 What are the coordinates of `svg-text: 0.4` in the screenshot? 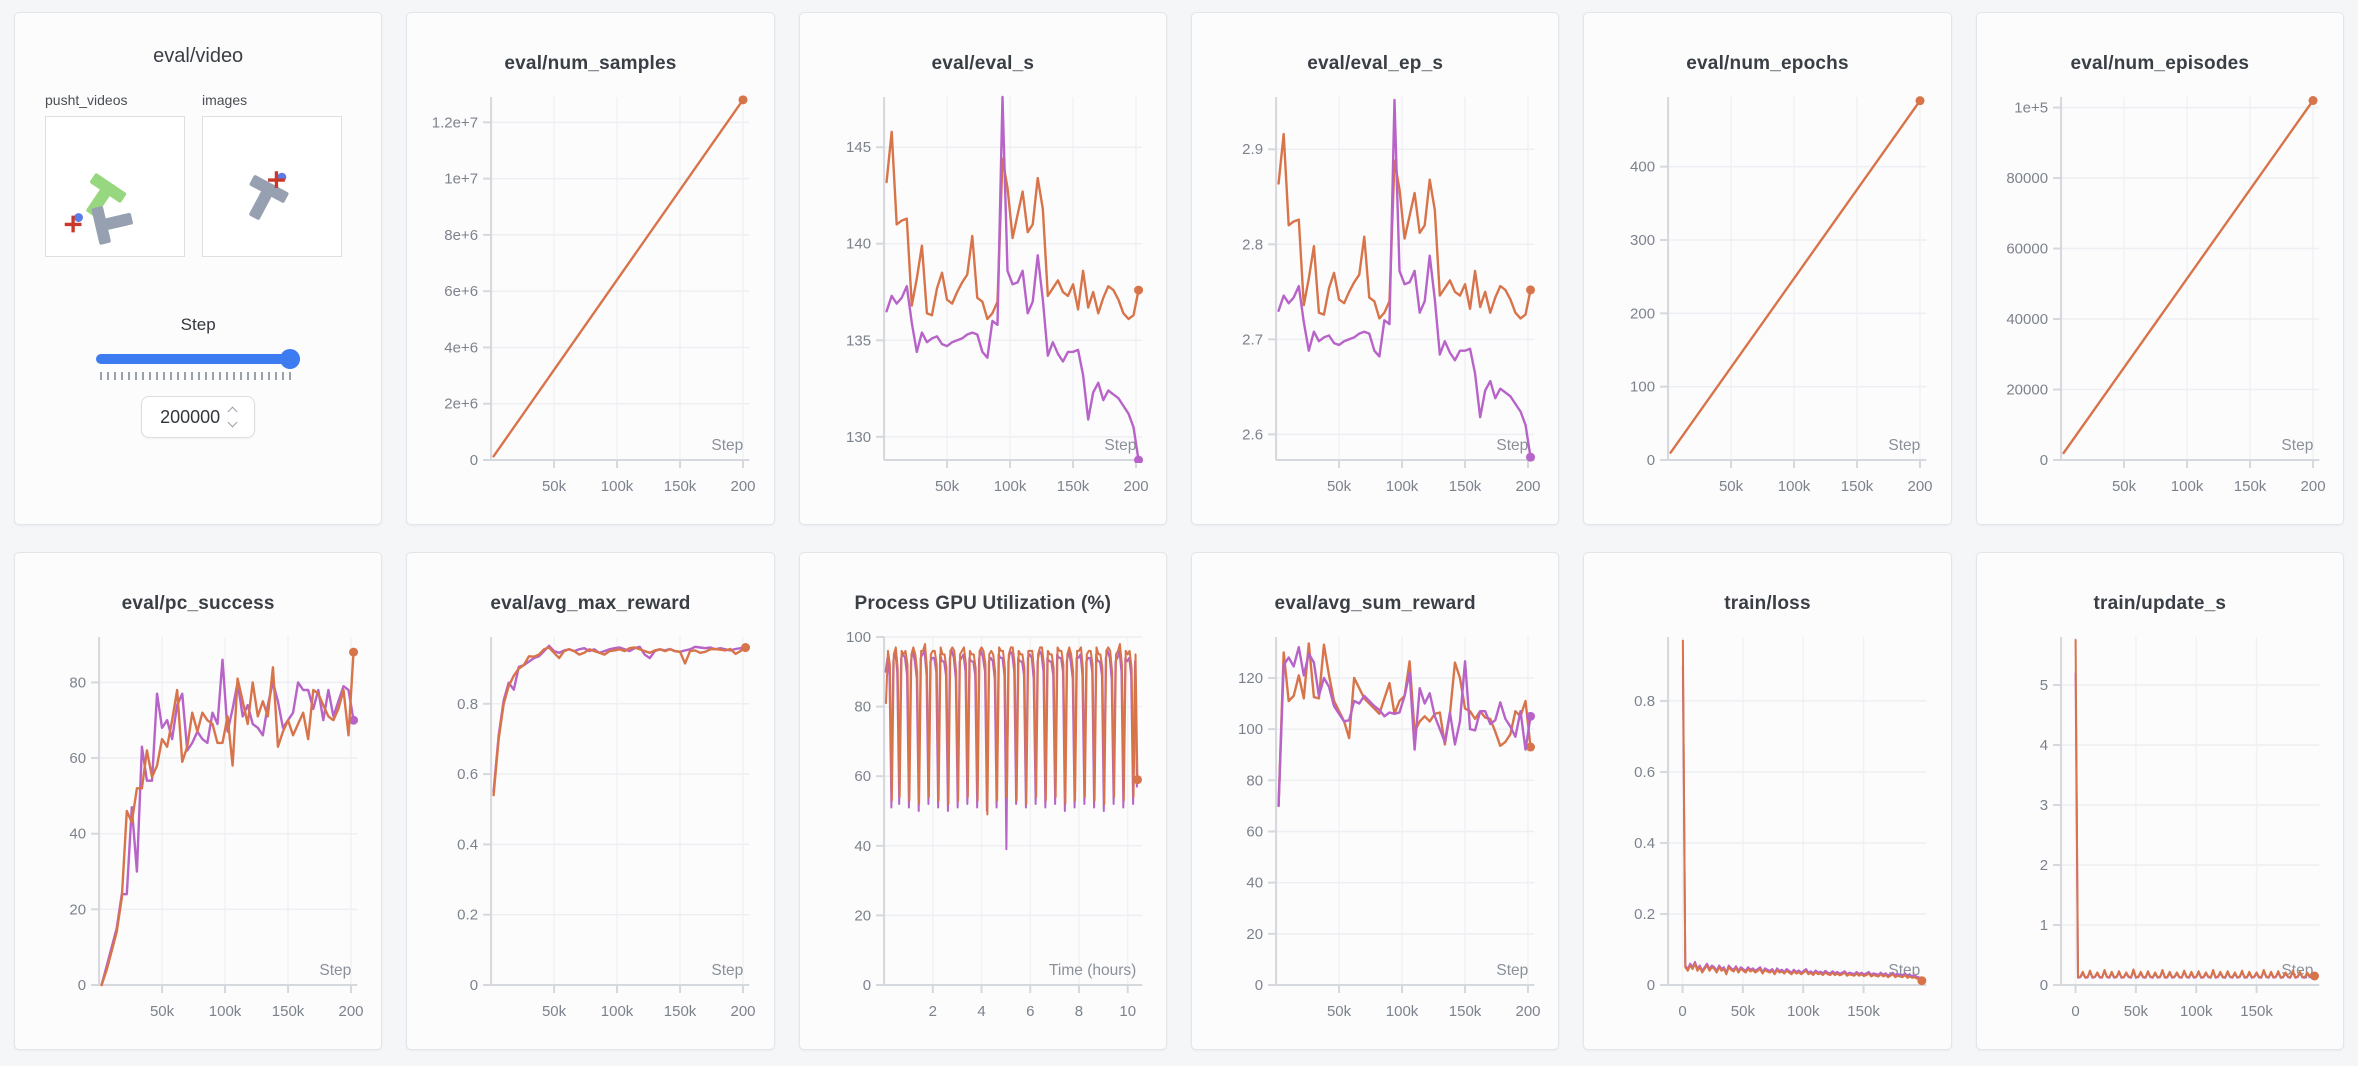 It's located at (1645, 843).